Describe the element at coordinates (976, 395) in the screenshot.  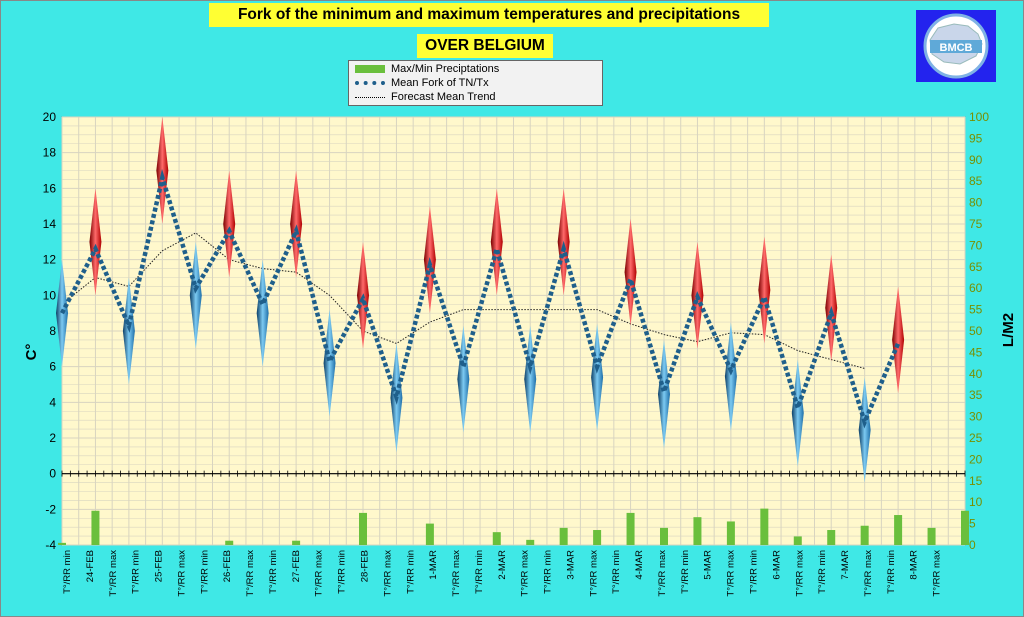
I see `right-tick-label: 35` at that location.